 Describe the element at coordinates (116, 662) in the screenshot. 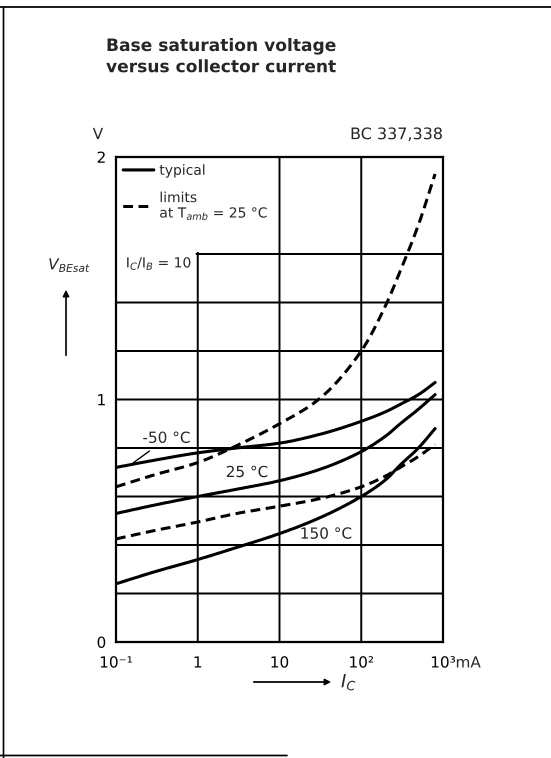

I see `x-tick-label: 10⁻¹` at that location.